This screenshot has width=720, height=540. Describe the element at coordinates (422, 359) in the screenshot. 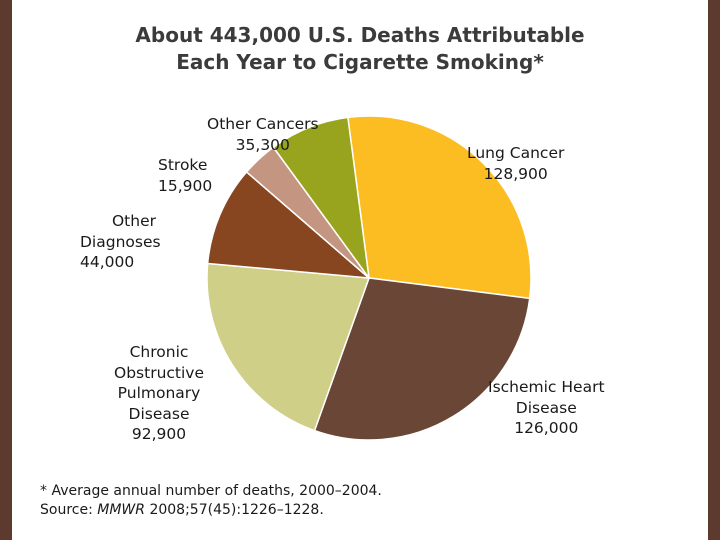

I see `slice-ischemic-heart-disease` at that location.